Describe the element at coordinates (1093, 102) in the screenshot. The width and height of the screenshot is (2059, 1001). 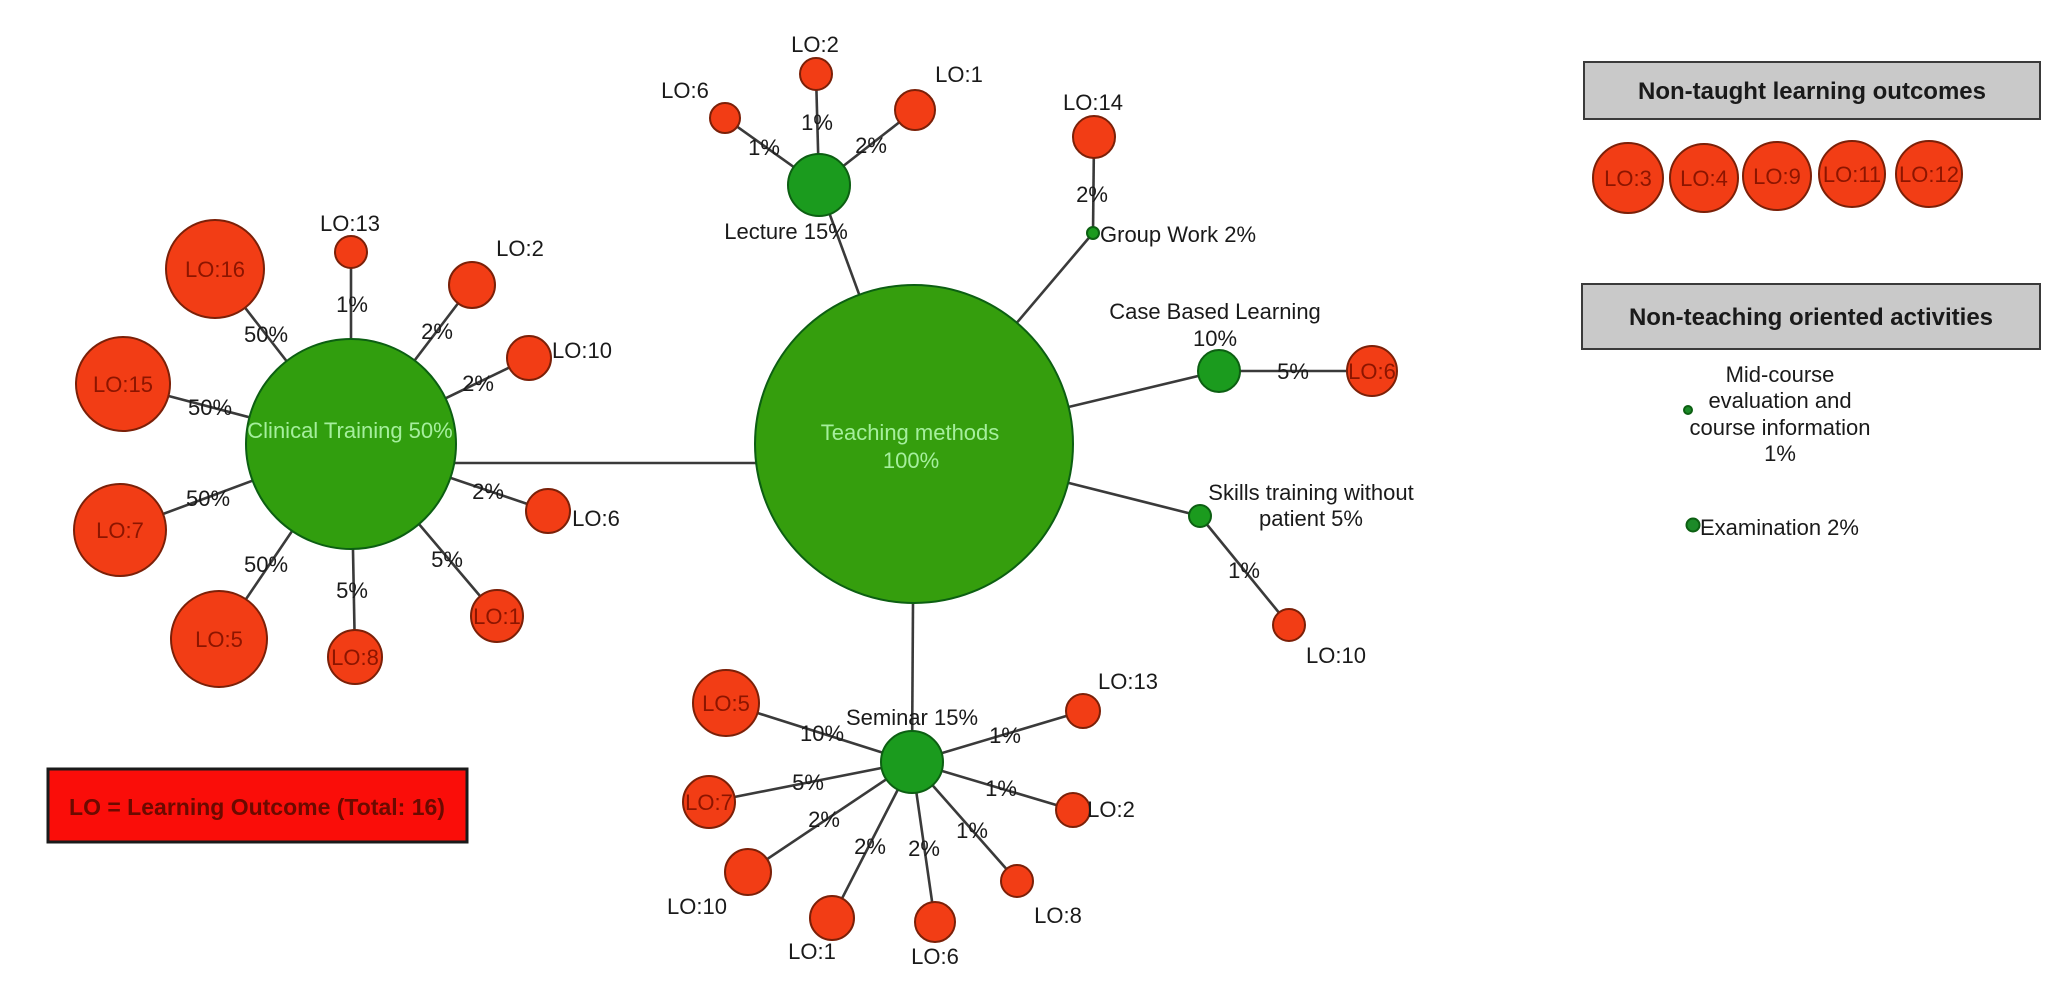
I see `svg-text: LO:14` at that location.